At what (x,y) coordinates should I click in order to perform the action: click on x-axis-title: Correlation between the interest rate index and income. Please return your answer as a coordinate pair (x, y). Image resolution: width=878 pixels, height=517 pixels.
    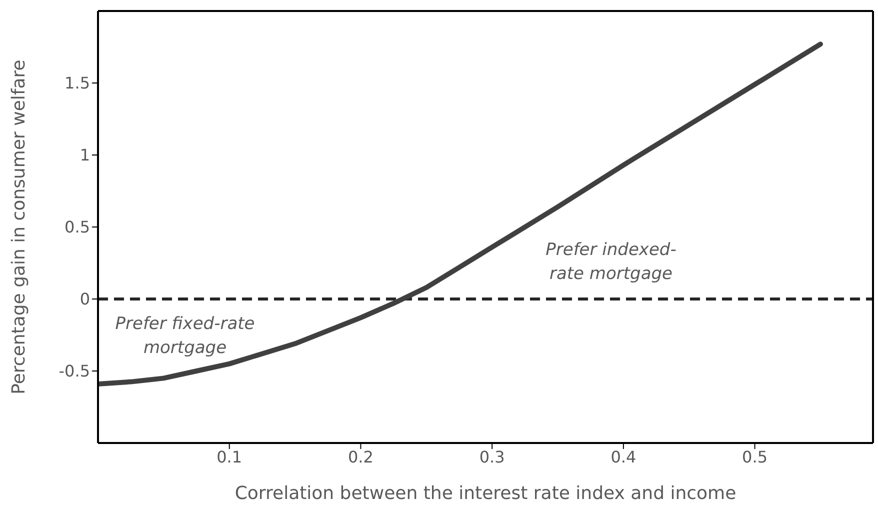
    Looking at the image, I should click on (485, 493).